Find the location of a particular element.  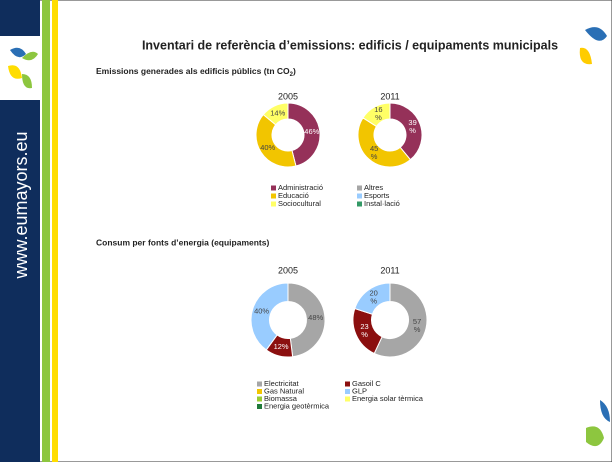

data-label: 45% is located at coordinates (374, 152).